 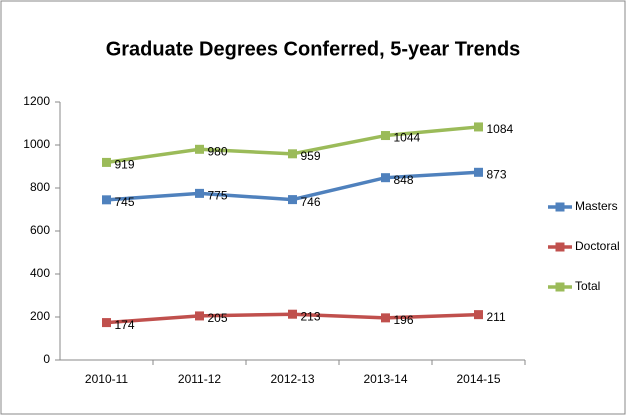 What do you see at coordinates (404, 320) in the screenshot?
I see `data-label: 196` at bounding box center [404, 320].